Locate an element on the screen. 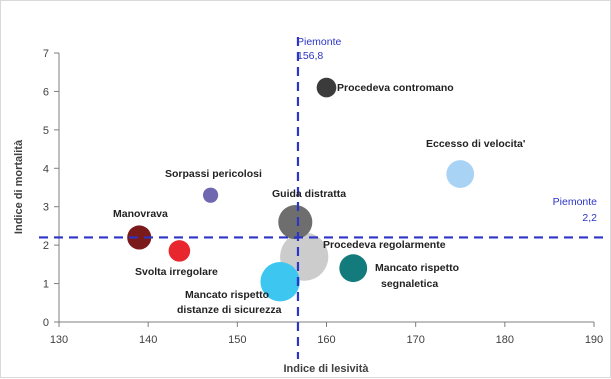 This screenshot has height=379, width=611. label-guida-distratta: Guida distratta is located at coordinates (309, 194).